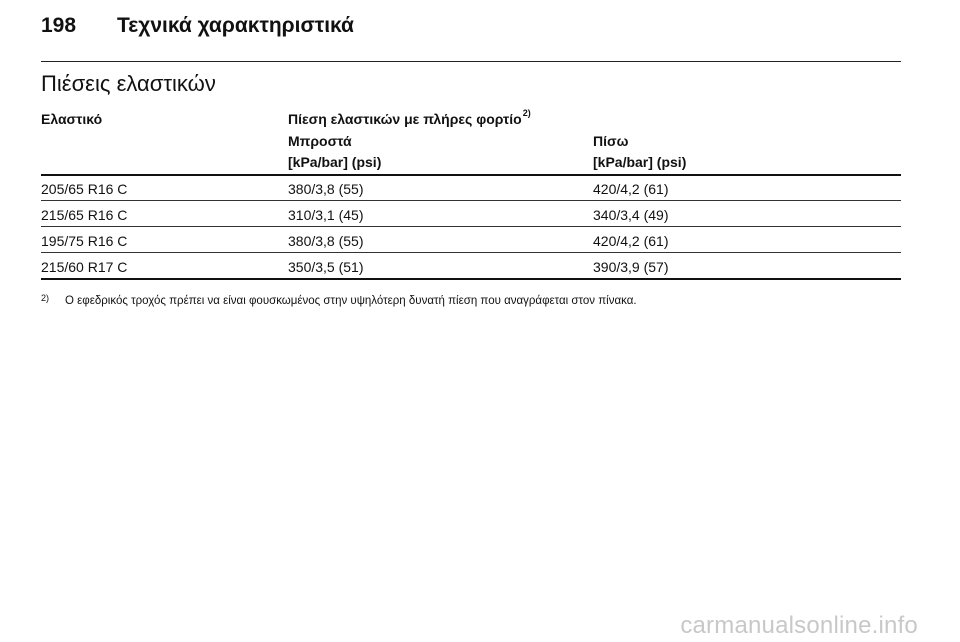  I want to click on row-2-rear: 340/3,4 (49), so click(631, 215).